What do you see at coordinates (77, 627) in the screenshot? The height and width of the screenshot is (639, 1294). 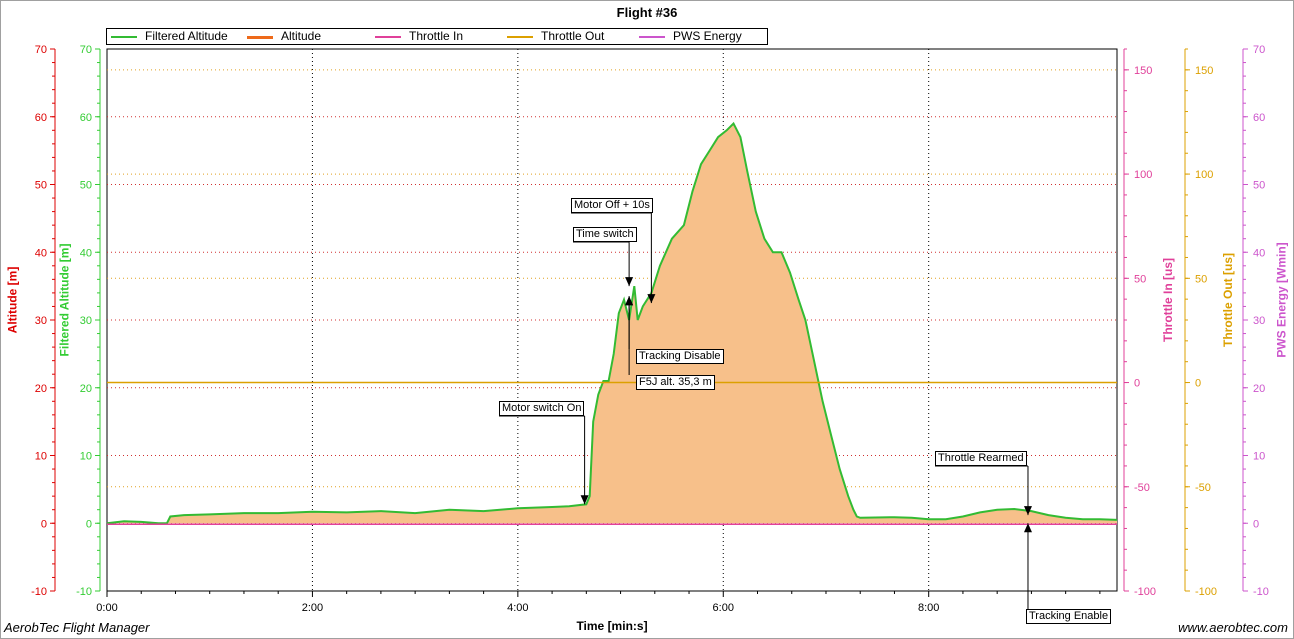 I see `app-name: AerobTec Flight Manager` at bounding box center [77, 627].